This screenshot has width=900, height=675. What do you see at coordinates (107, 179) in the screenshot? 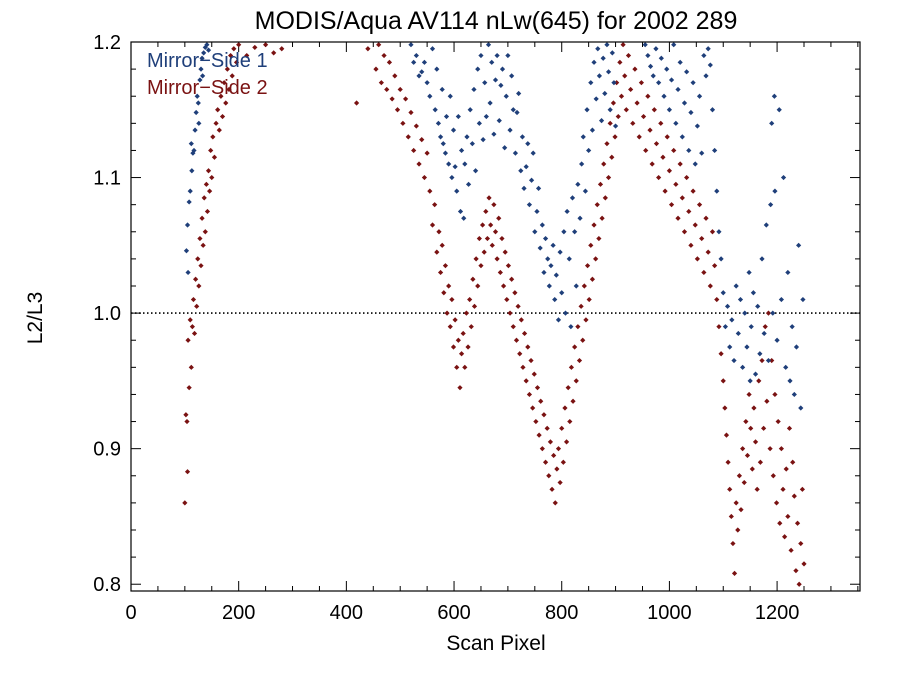
I see `y-tick-label: 1.1` at bounding box center [107, 179].